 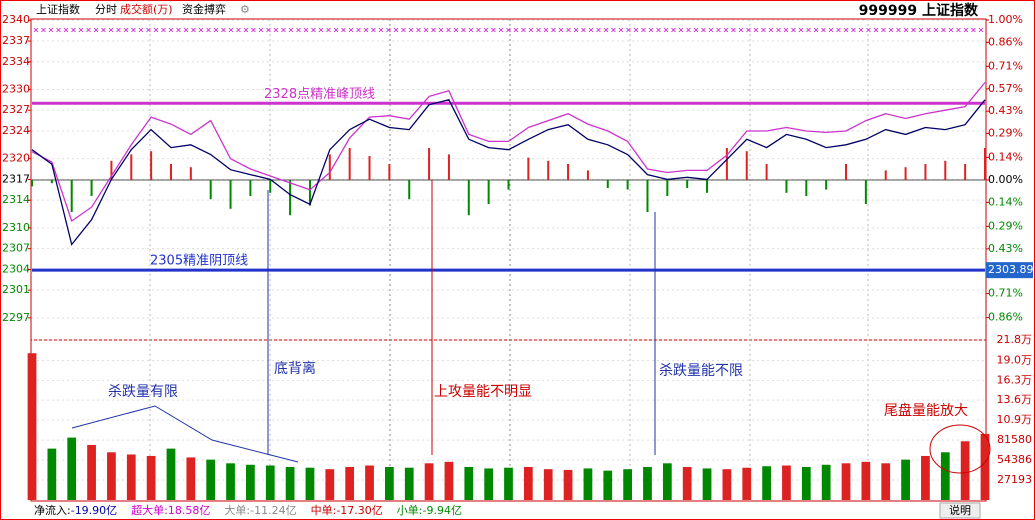 What do you see at coordinates (237, 510) in the screenshot?
I see `footer-label: 大单:` at bounding box center [237, 510].